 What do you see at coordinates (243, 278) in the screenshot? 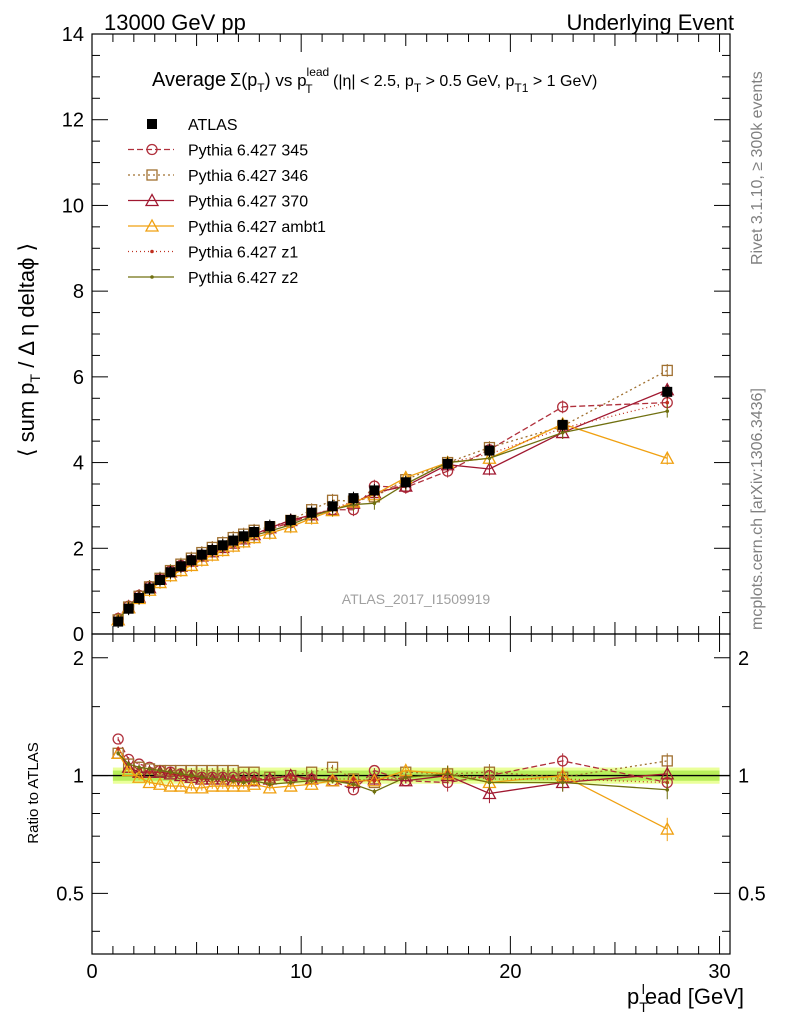
I see `legend-label: Pythia 6.427 z2` at bounding box center [243, 278].